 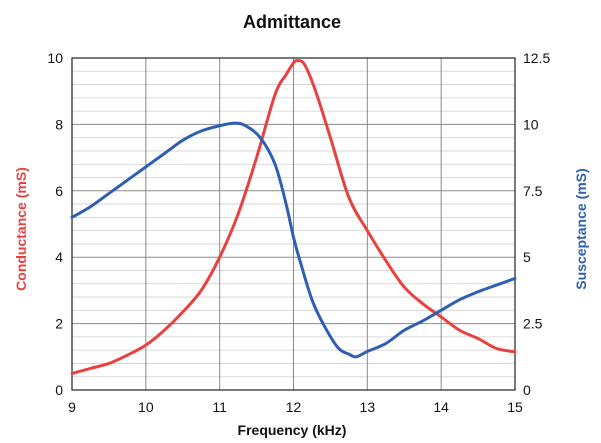 I want to click on chart-title: Admittance, so click(x=292, y=22).